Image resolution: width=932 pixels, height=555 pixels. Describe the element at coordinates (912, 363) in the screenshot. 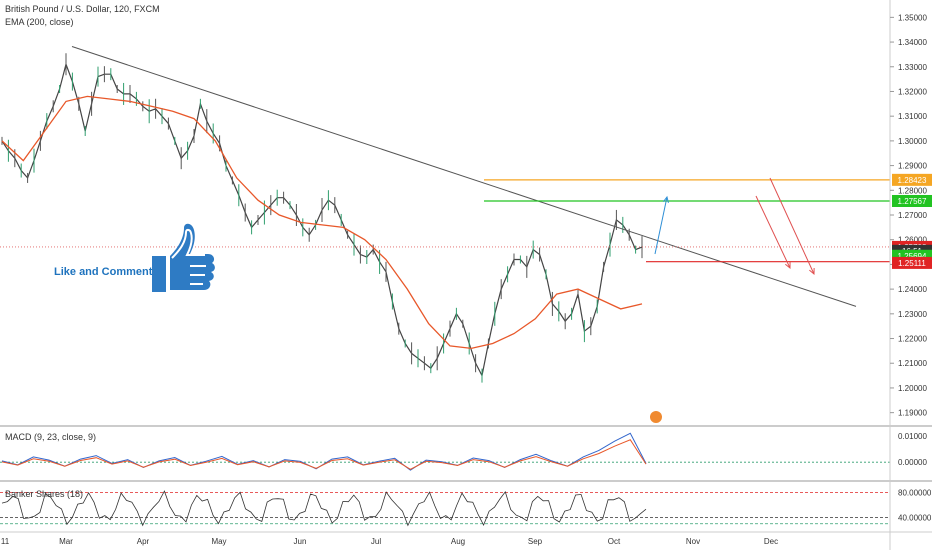

I see `price-tick-label: 1.21000` at that location.